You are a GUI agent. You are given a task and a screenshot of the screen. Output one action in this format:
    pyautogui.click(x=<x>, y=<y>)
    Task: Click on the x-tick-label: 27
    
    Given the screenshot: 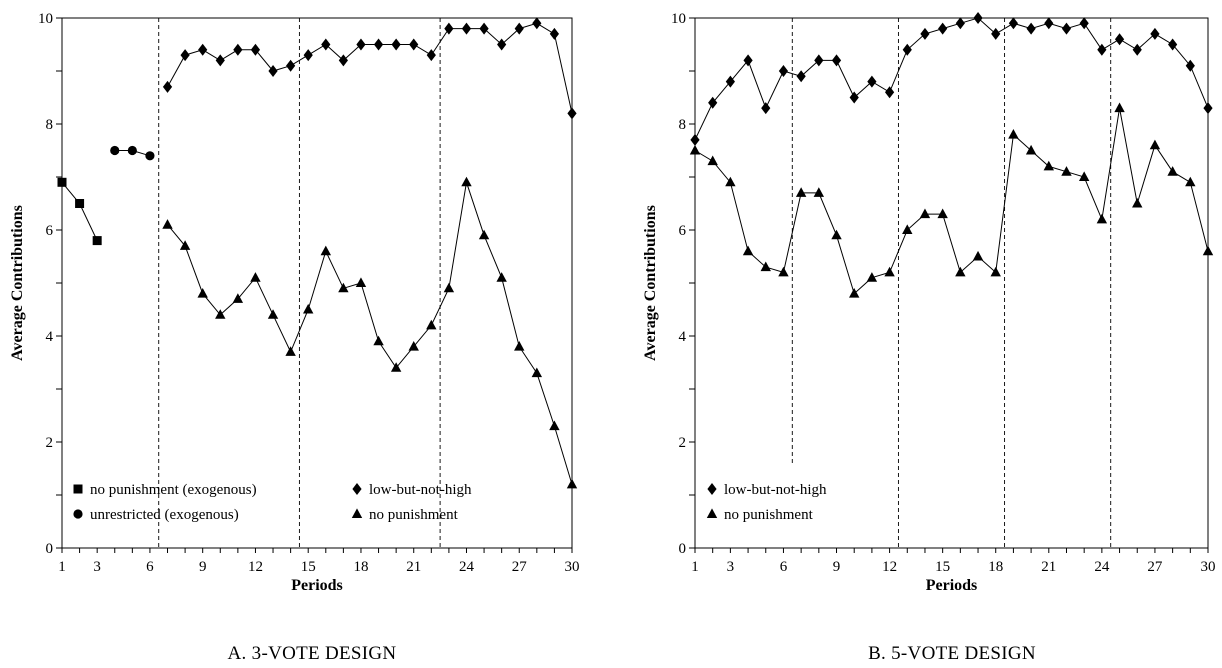 What is the action you would take?
    pyautogui.click(x=1155, y=567)
    